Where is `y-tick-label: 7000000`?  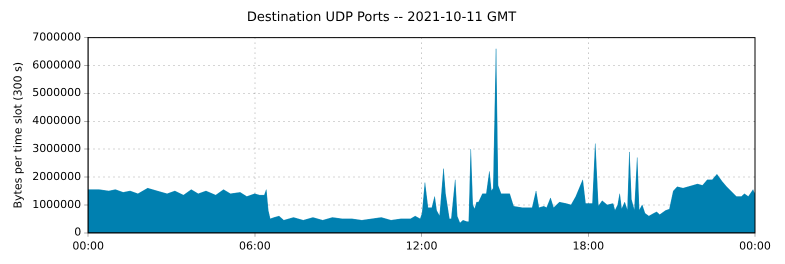 y-tick-label: 7000000 is located at coordinates (57, 37).